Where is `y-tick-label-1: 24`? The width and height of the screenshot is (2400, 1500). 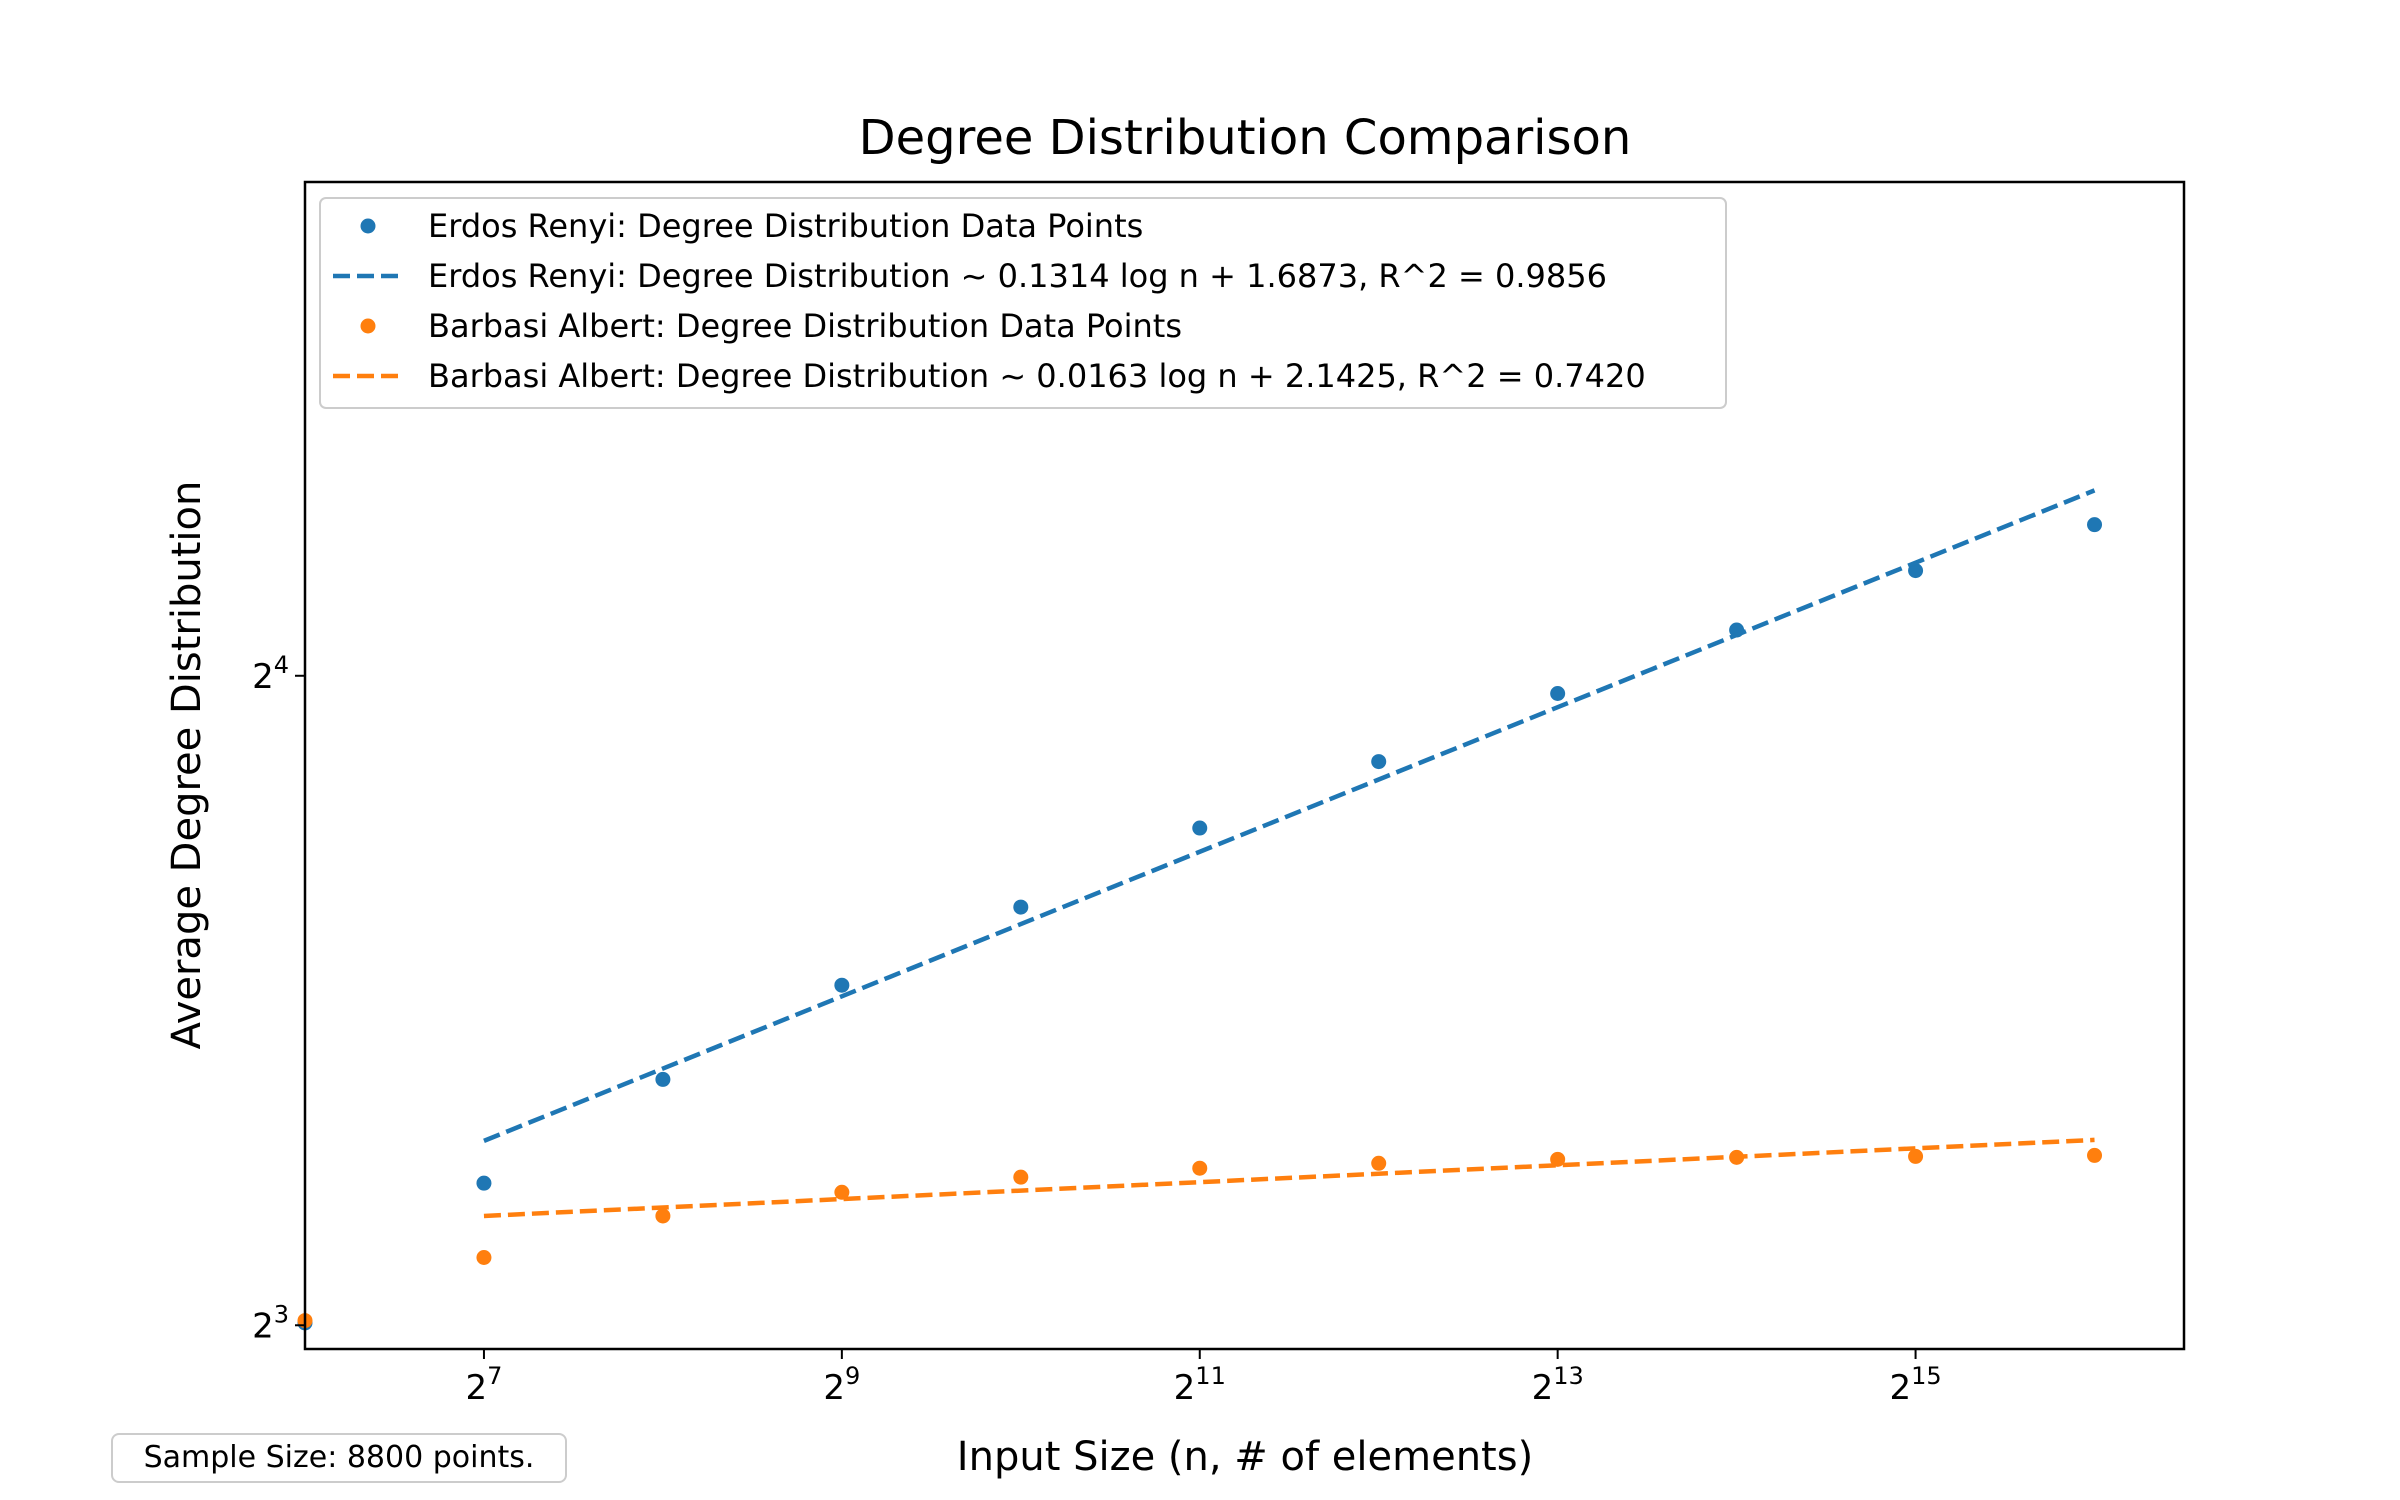
y-tick-label-1: 24 is located at coordinates (270, 674).